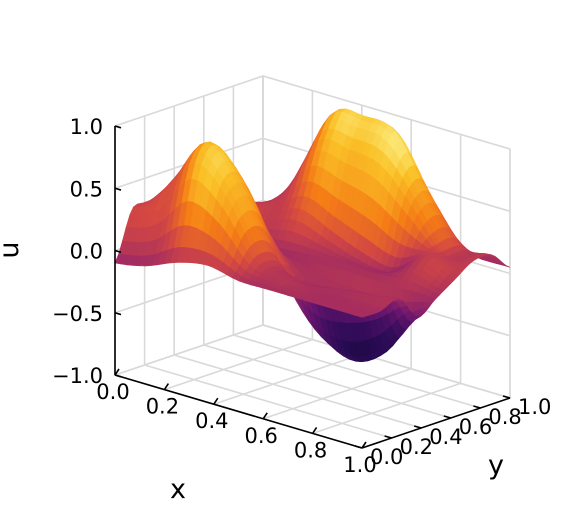 The width and height of the screenshot is (571, 506). I want to click on x-axis-line, so click(238, 411).